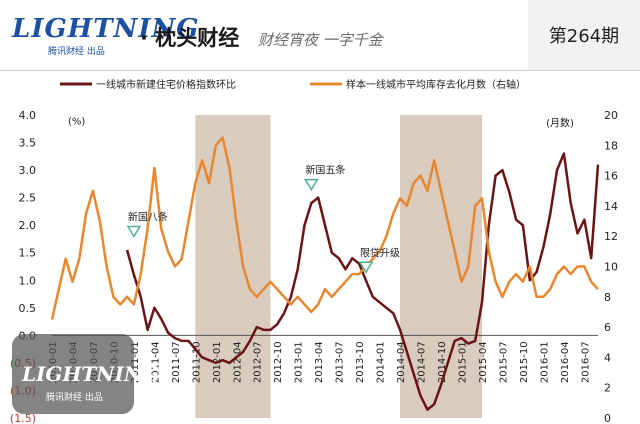 The width and height of the screenshot is (640, 424). Describe the element at coordinates (503, 362) in the screenshot. I see `x-tick-label: 2015-07` at that location.